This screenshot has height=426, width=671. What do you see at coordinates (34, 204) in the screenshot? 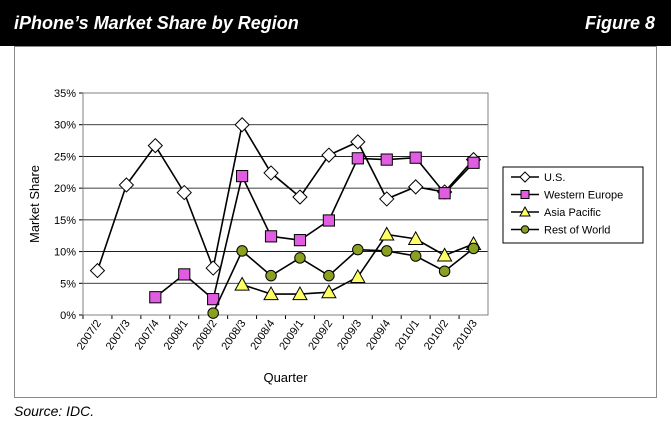
I see `y-axis-label: Market Share` at bounding box center [34, 204].